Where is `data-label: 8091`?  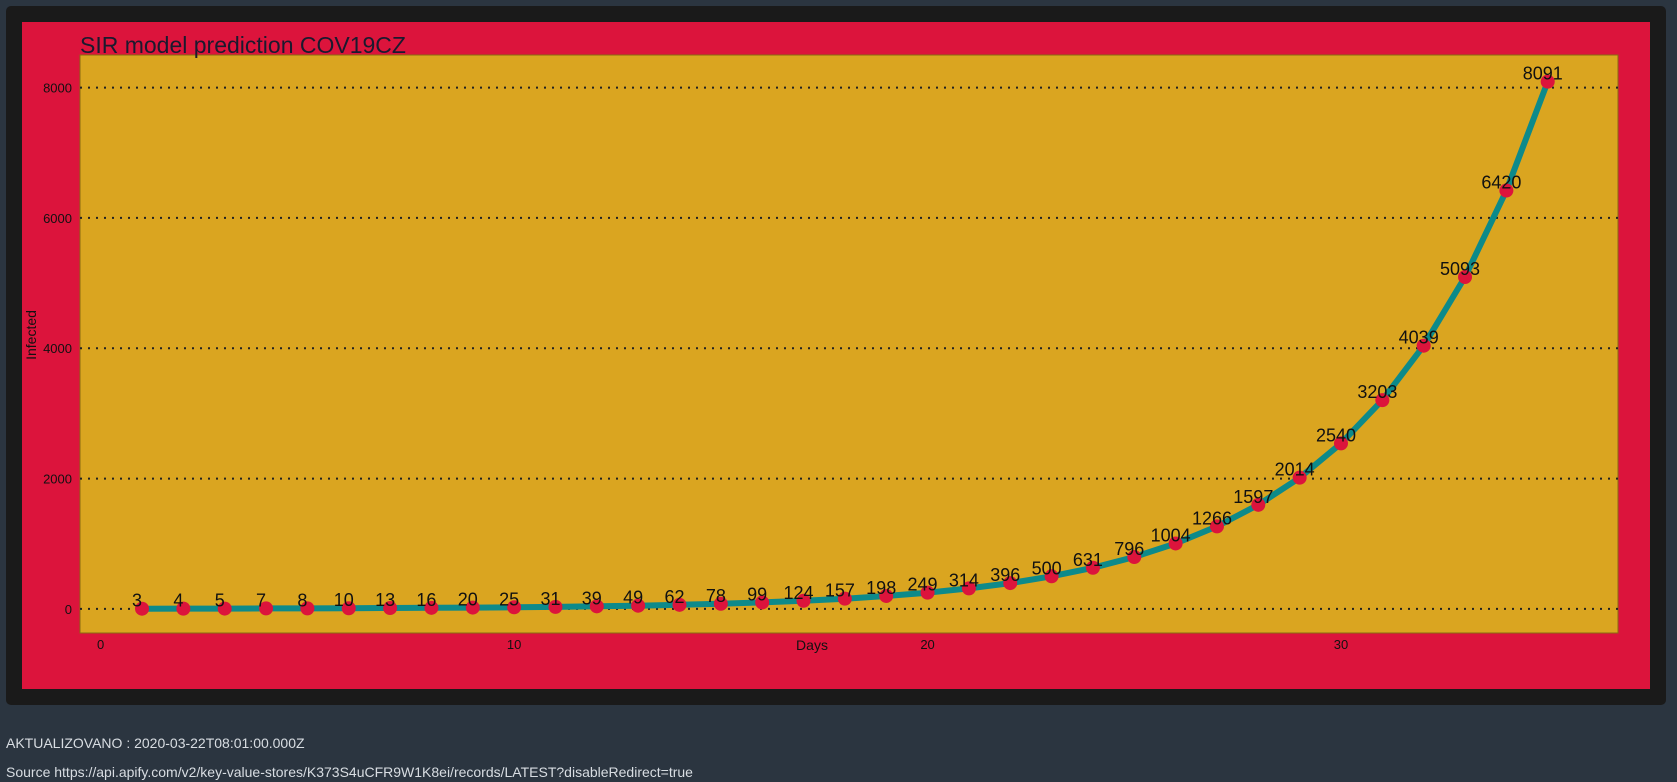
data-label: 8091 is located at coordinates (1543, 74).